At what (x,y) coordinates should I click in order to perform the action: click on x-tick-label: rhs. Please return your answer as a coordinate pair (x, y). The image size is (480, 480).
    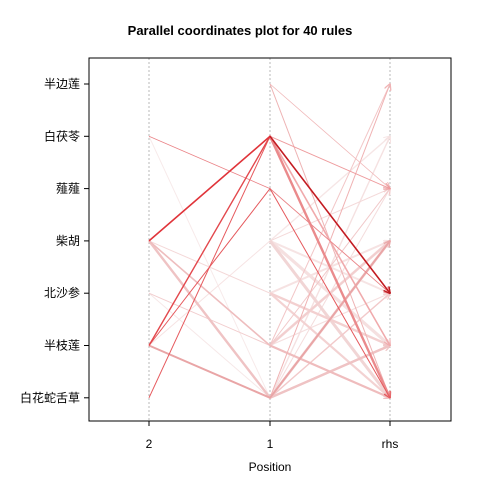
    Looking at the image, I should click on (390, 444).